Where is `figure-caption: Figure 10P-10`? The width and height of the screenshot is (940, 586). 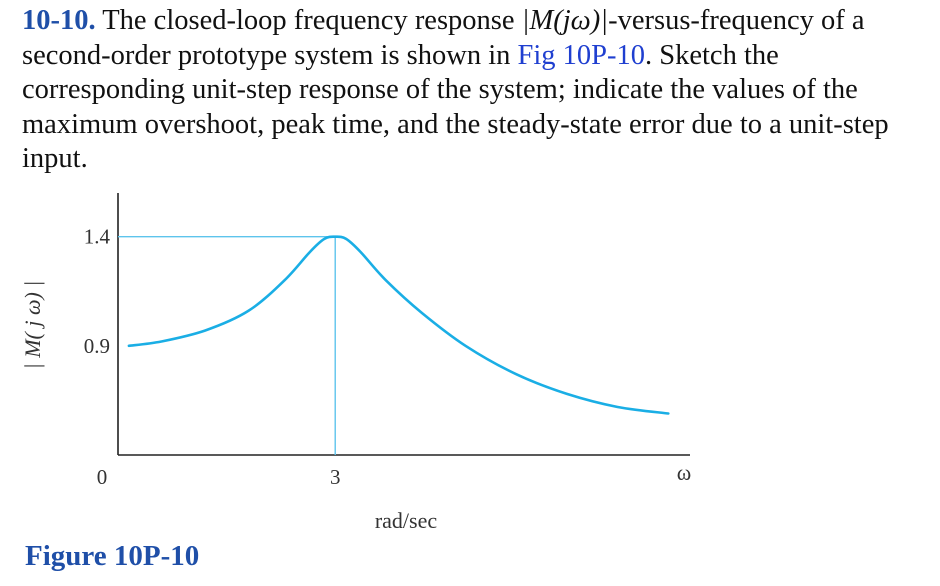 figure-caption: Figure 10P-10 is located at coordinates (112, 556).